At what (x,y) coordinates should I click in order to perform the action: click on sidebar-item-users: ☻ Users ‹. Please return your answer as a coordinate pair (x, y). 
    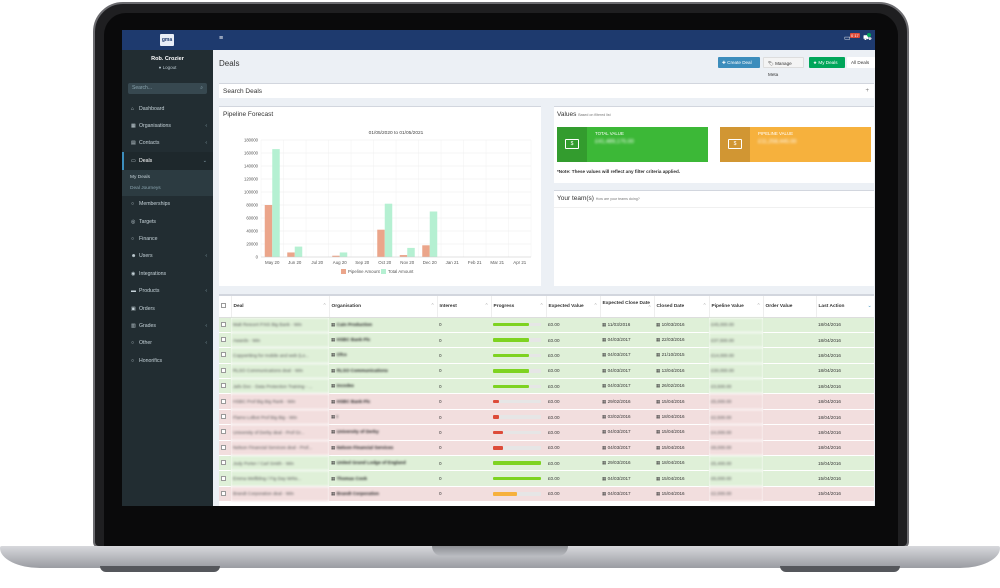
    Looking at the image, I should click on (167, 256).